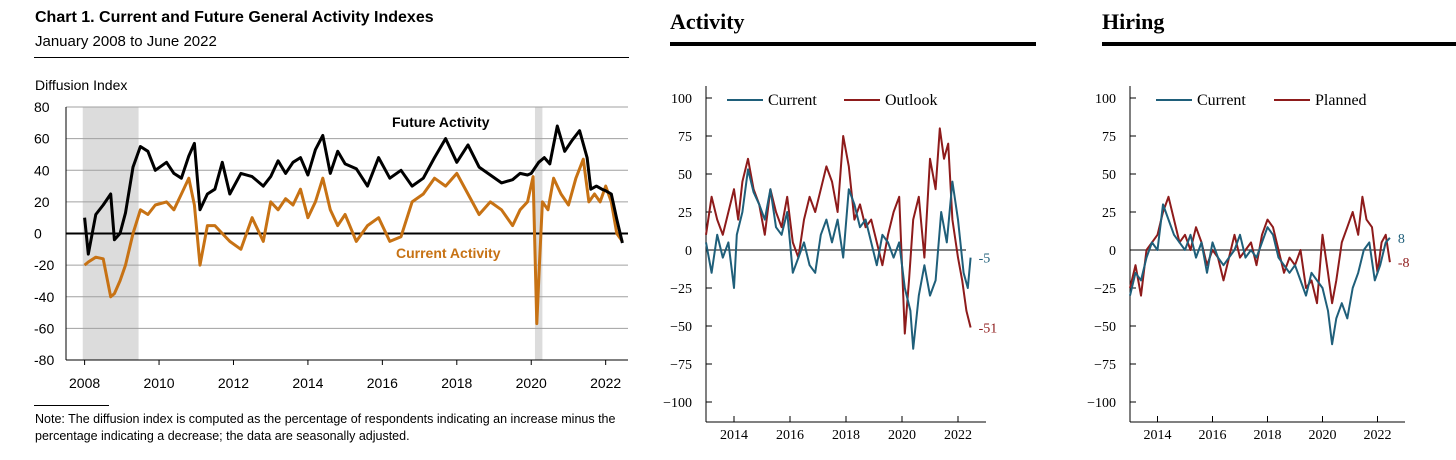 This screenshot has width=1456, height=460. Describe the element at coordinates (988, 329) in the screenshot. I see `end-value-label: -51` at that location.